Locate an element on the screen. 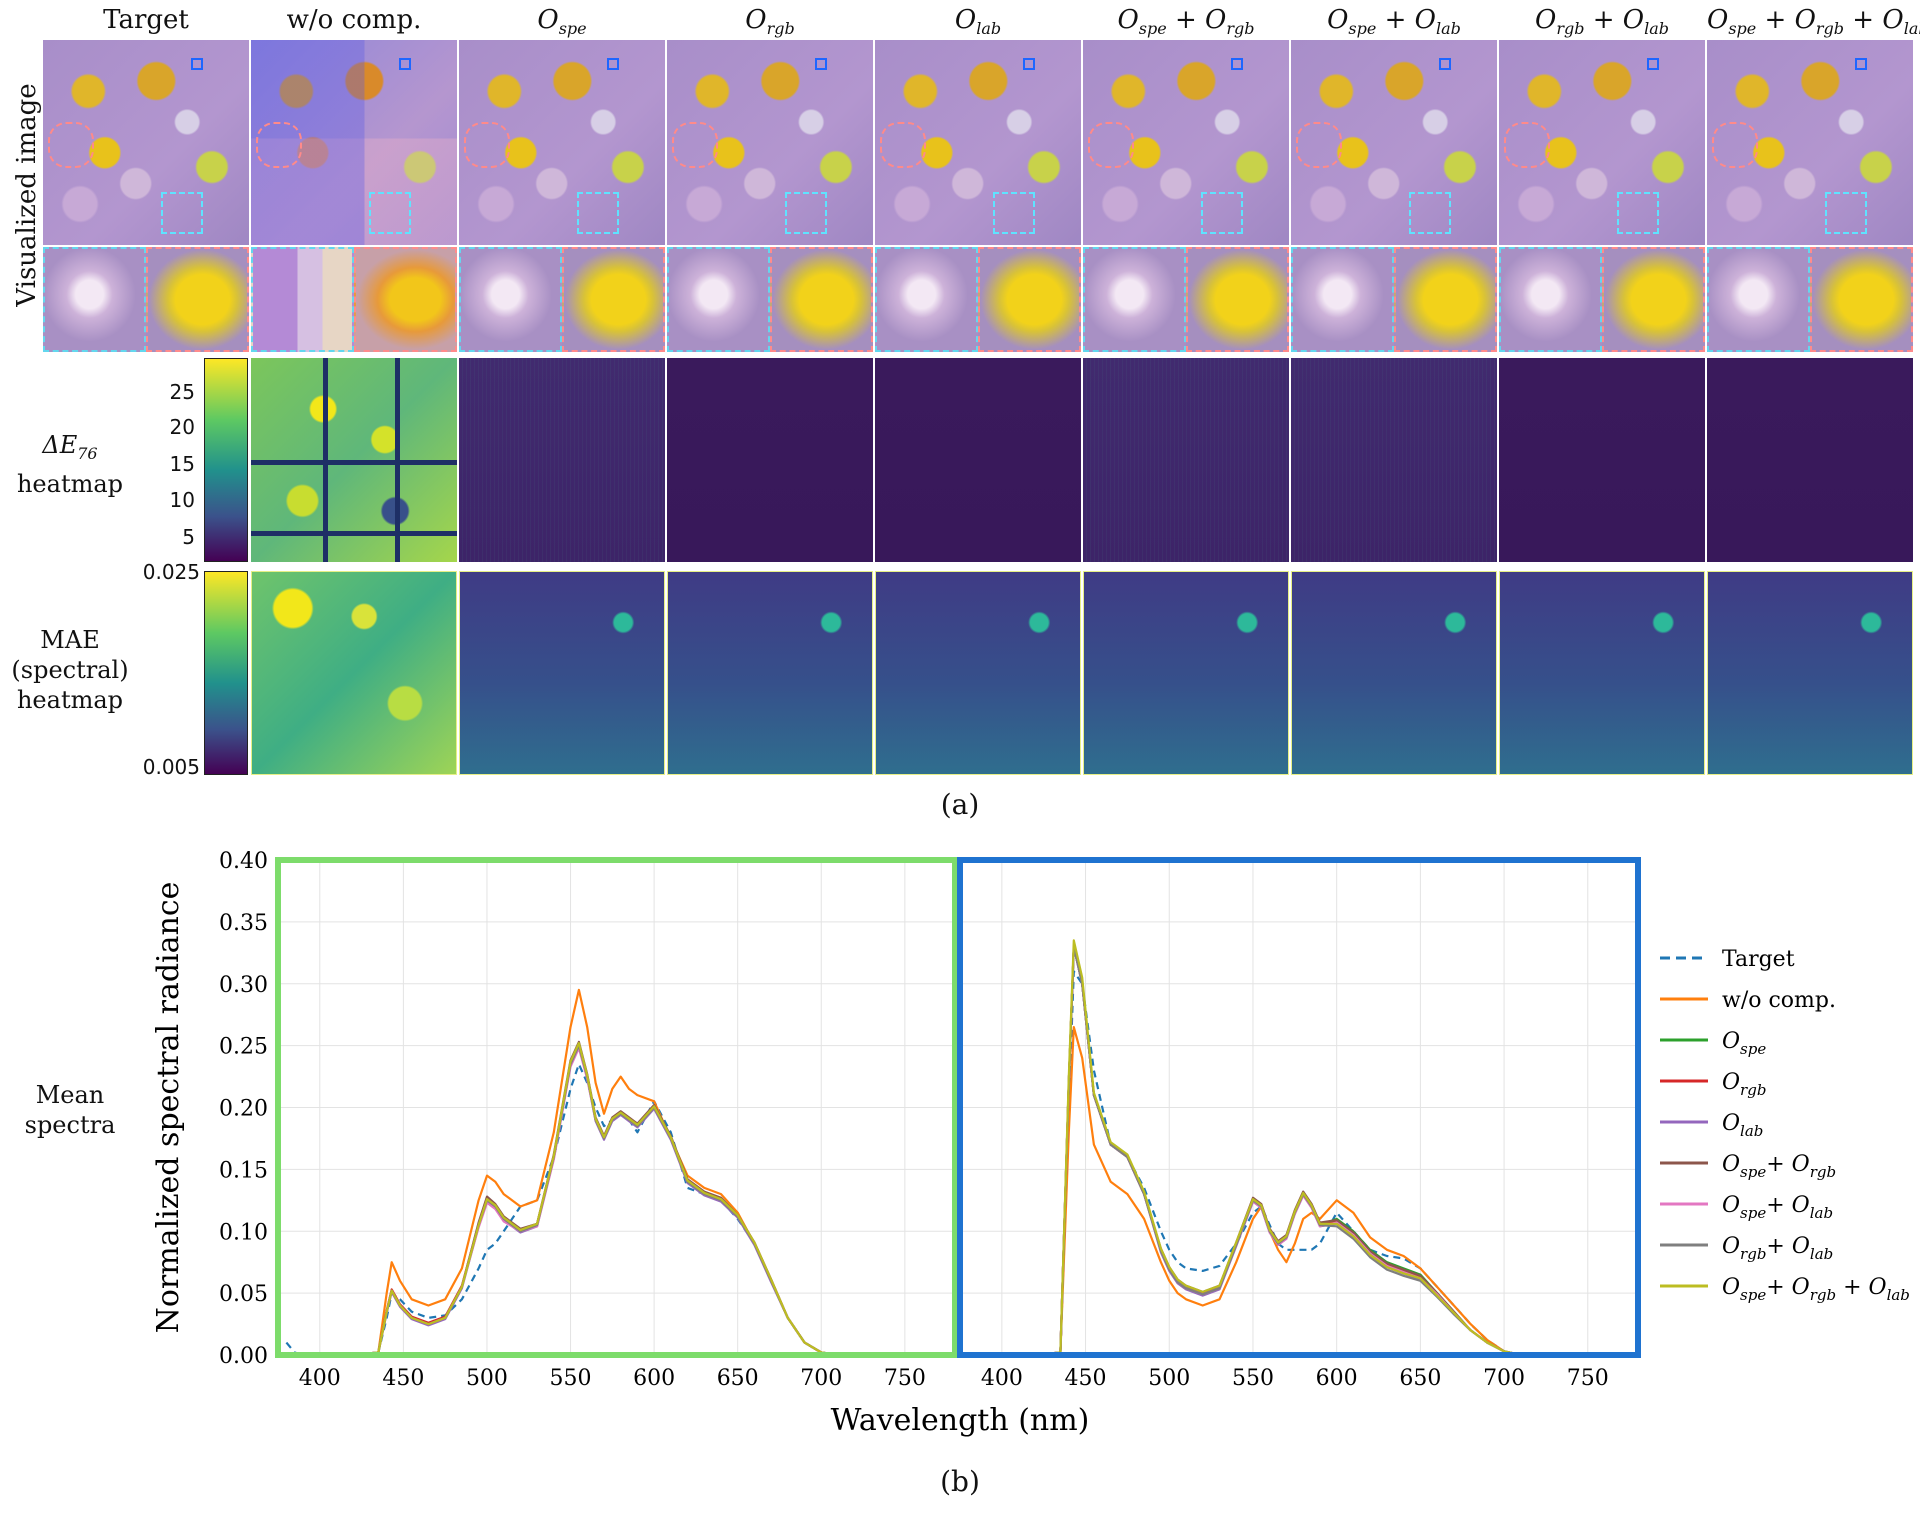  y-tick-label: 0.10 is located at coordinates (243, 1232).